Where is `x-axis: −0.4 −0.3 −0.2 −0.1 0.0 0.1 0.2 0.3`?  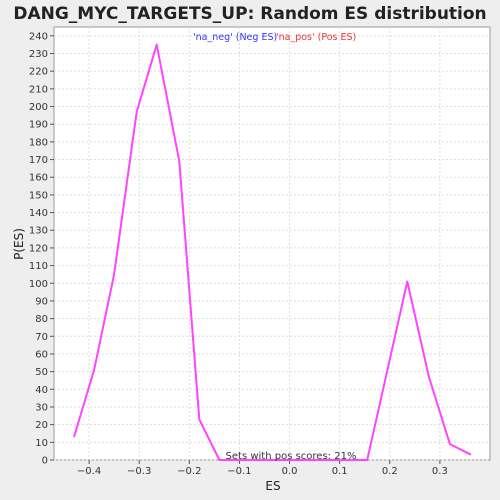 x-axis: −0.4 −0.3 −0.2 −0.1 0.0 0.1 0.2 0.3 is located at coordinates (262, 468).